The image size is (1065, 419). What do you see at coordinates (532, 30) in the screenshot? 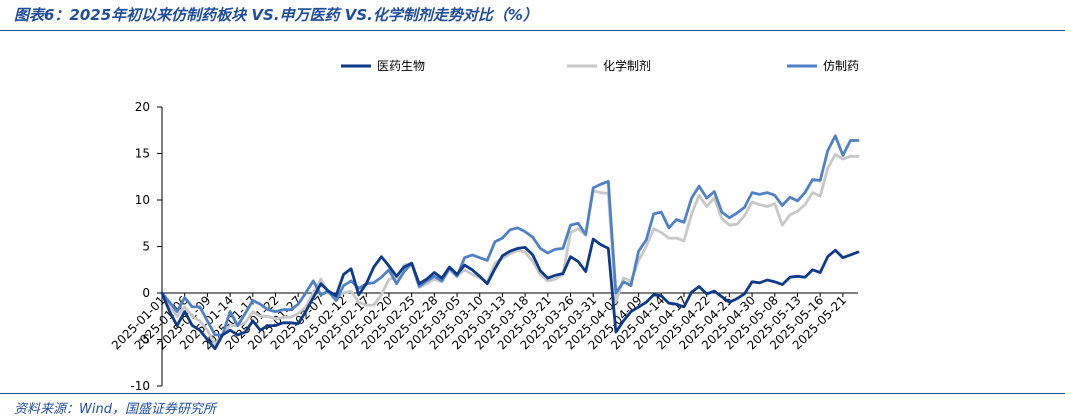
I see `title-divider` at bounding box center [532, 30].